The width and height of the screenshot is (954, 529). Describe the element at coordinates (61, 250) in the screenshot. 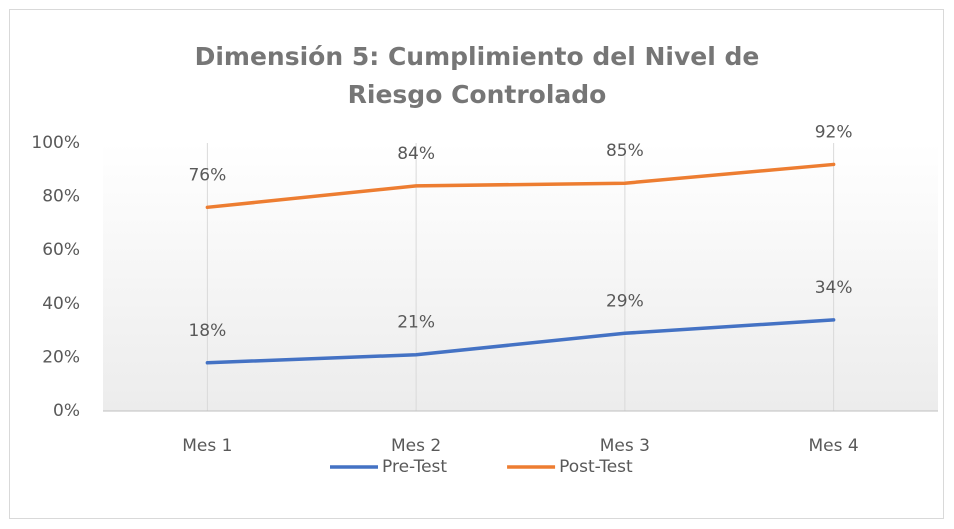

I see `y-tick-label: 60%` at that location.